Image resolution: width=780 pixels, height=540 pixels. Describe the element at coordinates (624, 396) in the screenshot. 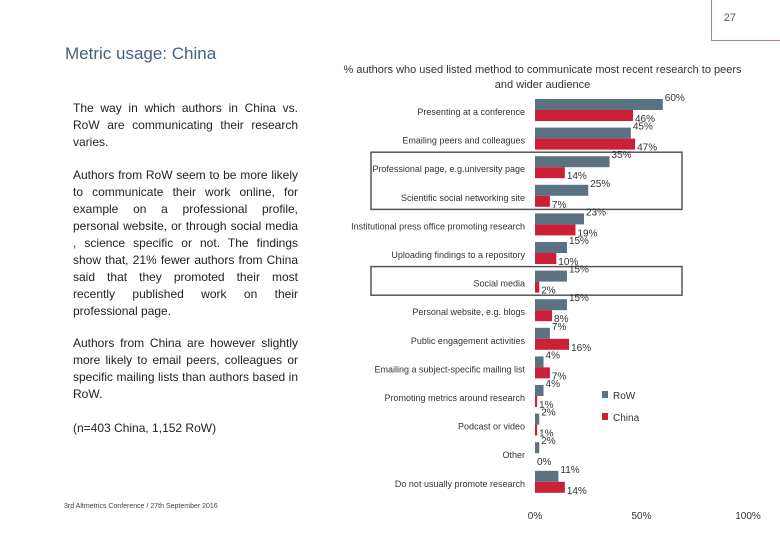

I see `legend-label-row: RoW` at that location.